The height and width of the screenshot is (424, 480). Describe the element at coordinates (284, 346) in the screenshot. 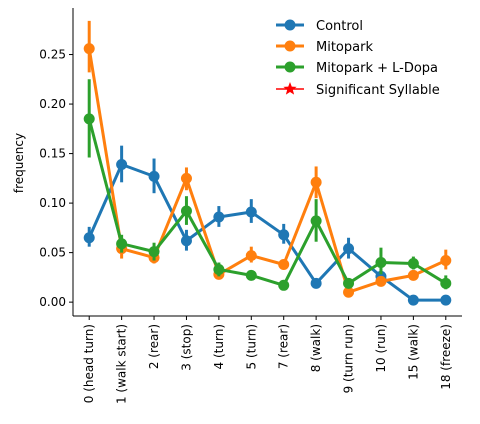

I see `x-tick-label: 7 (rear)` at that location.